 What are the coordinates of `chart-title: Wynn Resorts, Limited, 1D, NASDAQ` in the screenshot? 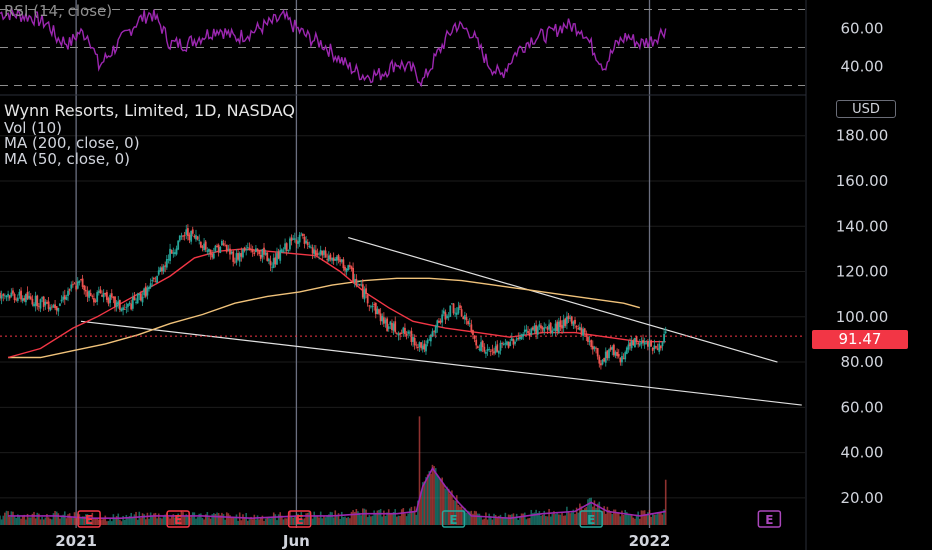 It's located at (149, 110).